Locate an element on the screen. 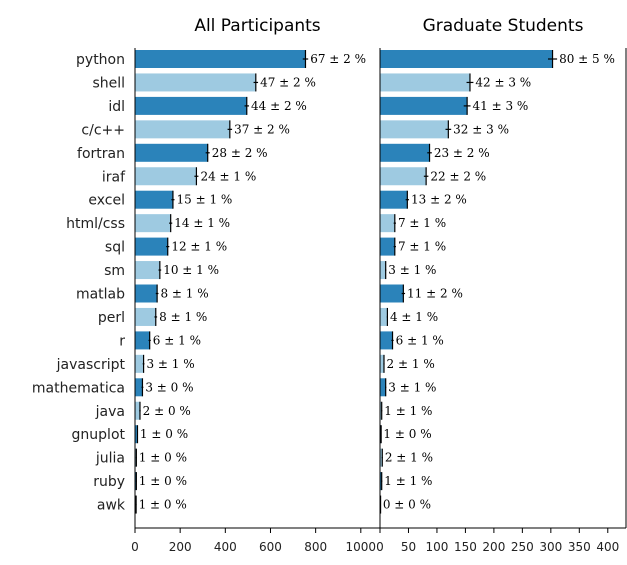  data-label-java: 2 ± 0 % is located at coordinates (167, 411).